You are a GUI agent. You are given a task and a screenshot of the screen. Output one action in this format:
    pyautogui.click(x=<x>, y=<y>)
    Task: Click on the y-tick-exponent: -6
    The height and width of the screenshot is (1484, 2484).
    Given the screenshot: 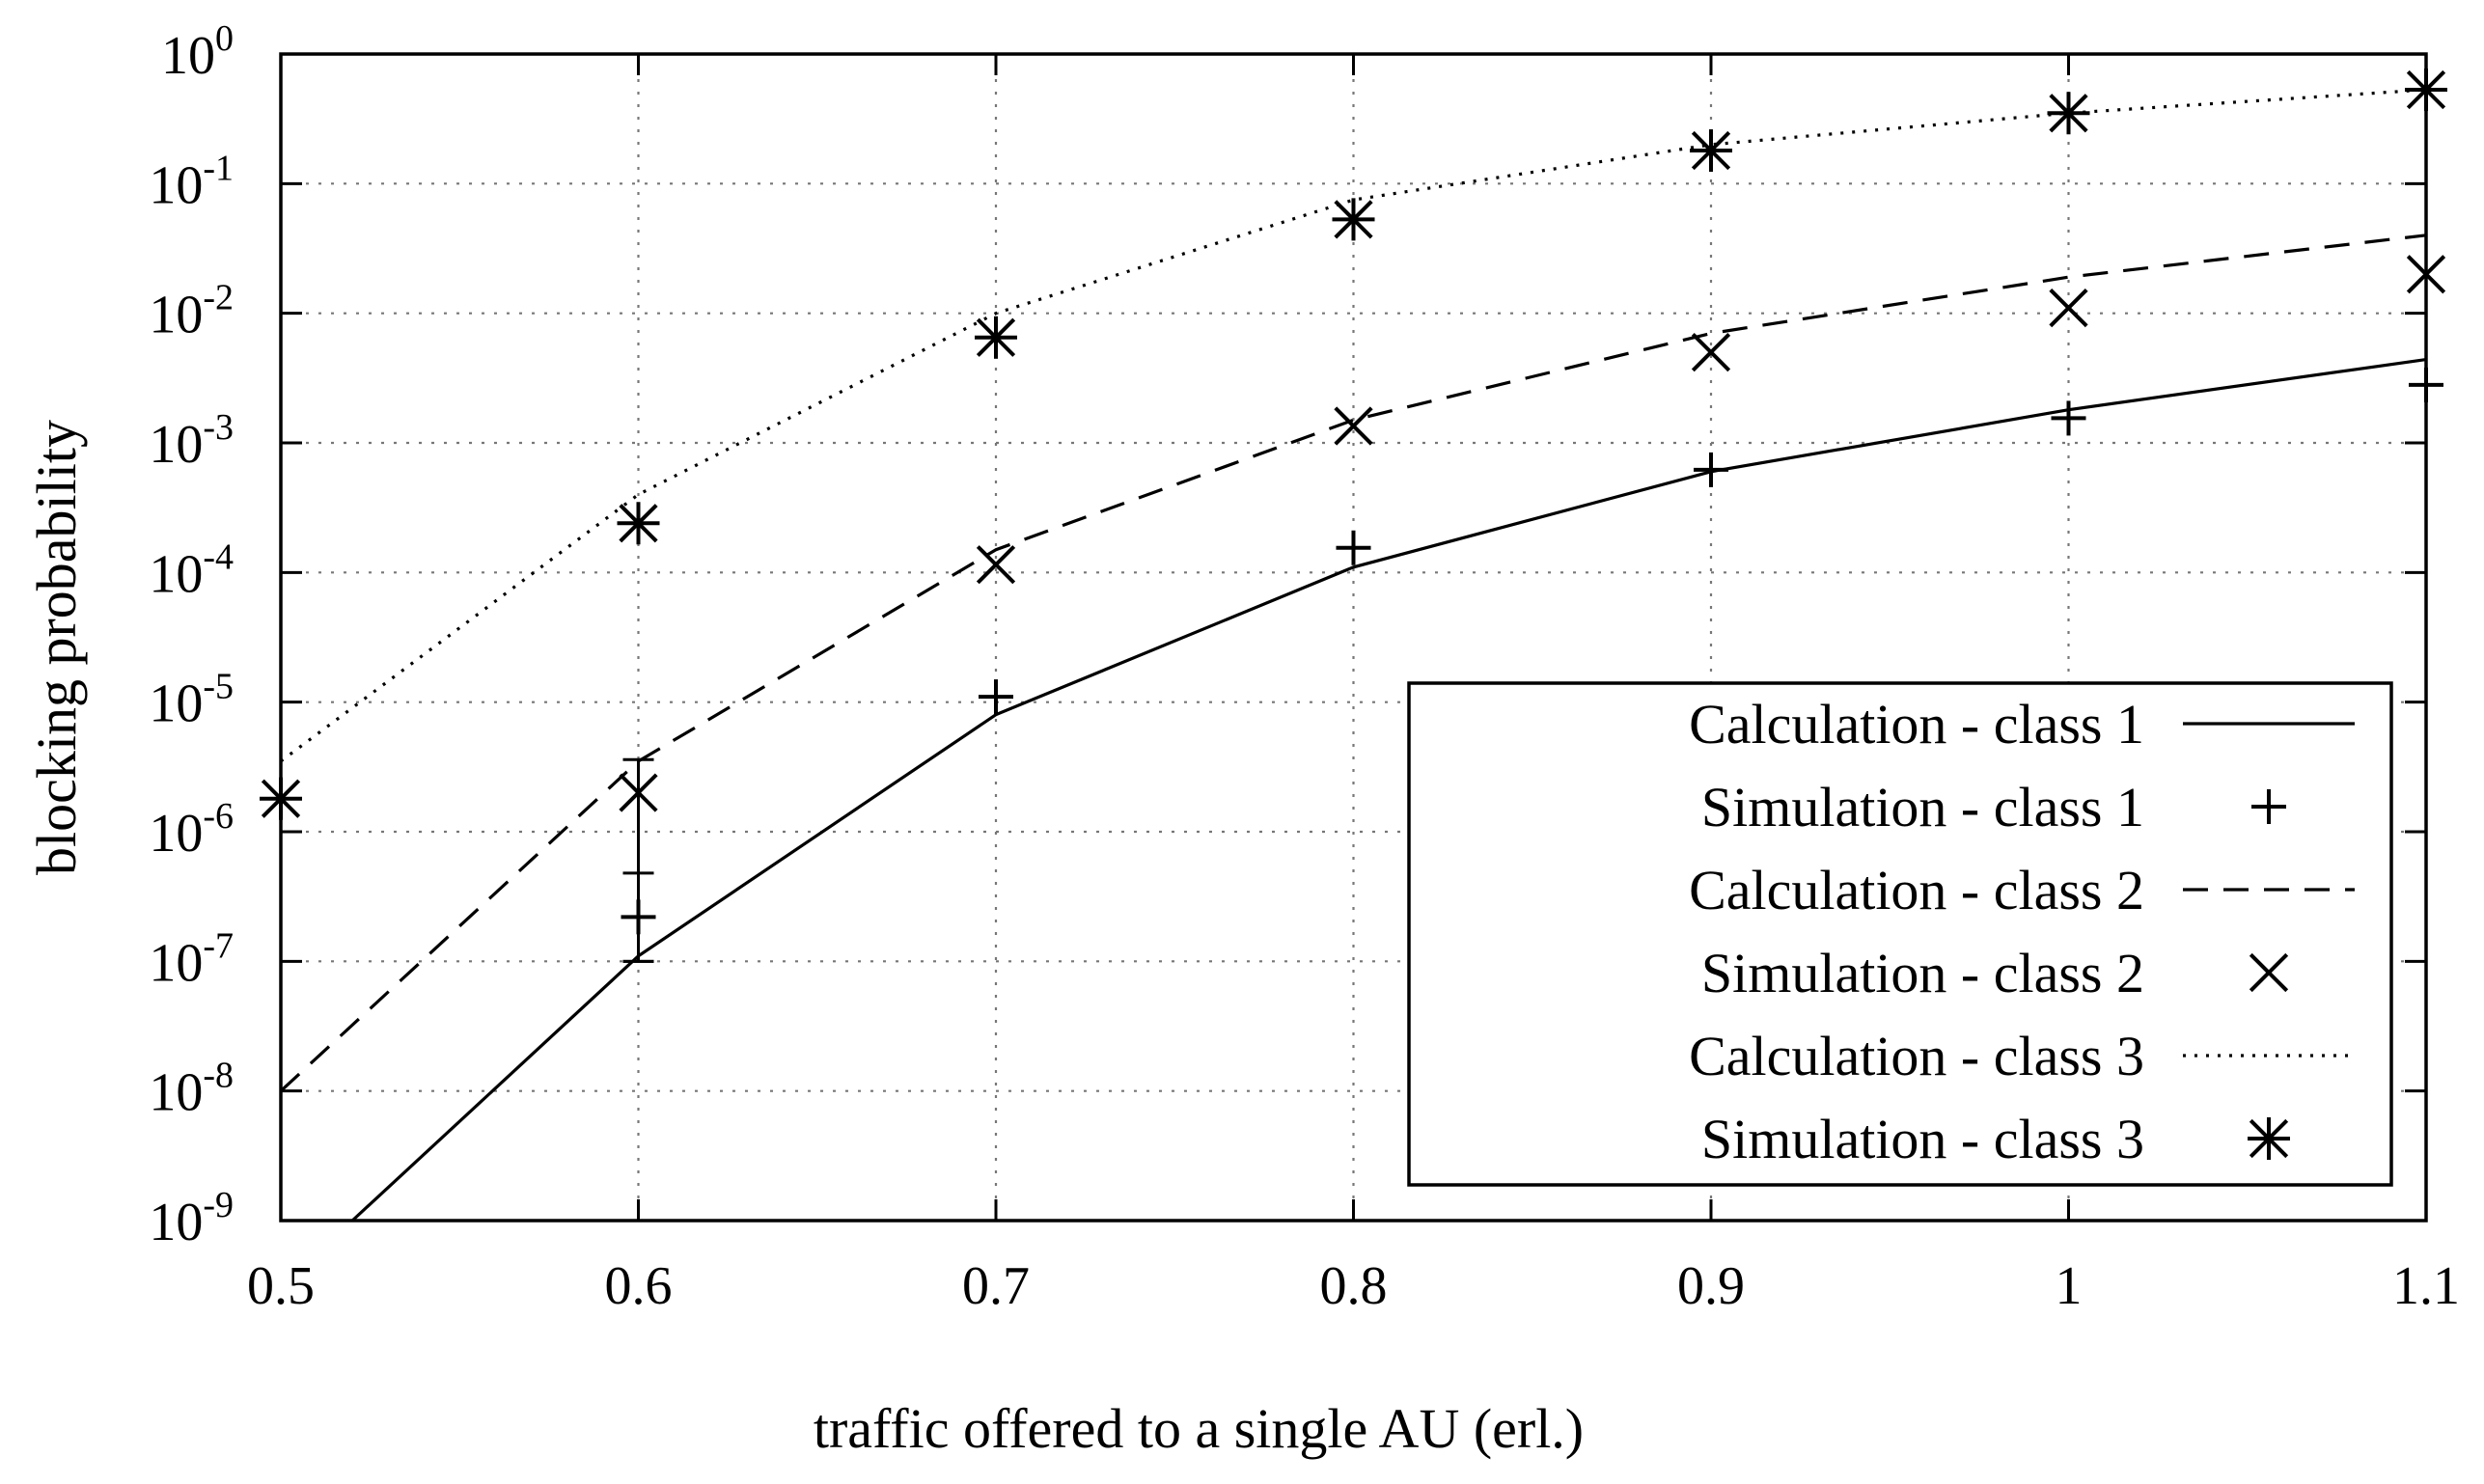 What is the action you would take?
    pyautogui.click(x=218, y=816)
    